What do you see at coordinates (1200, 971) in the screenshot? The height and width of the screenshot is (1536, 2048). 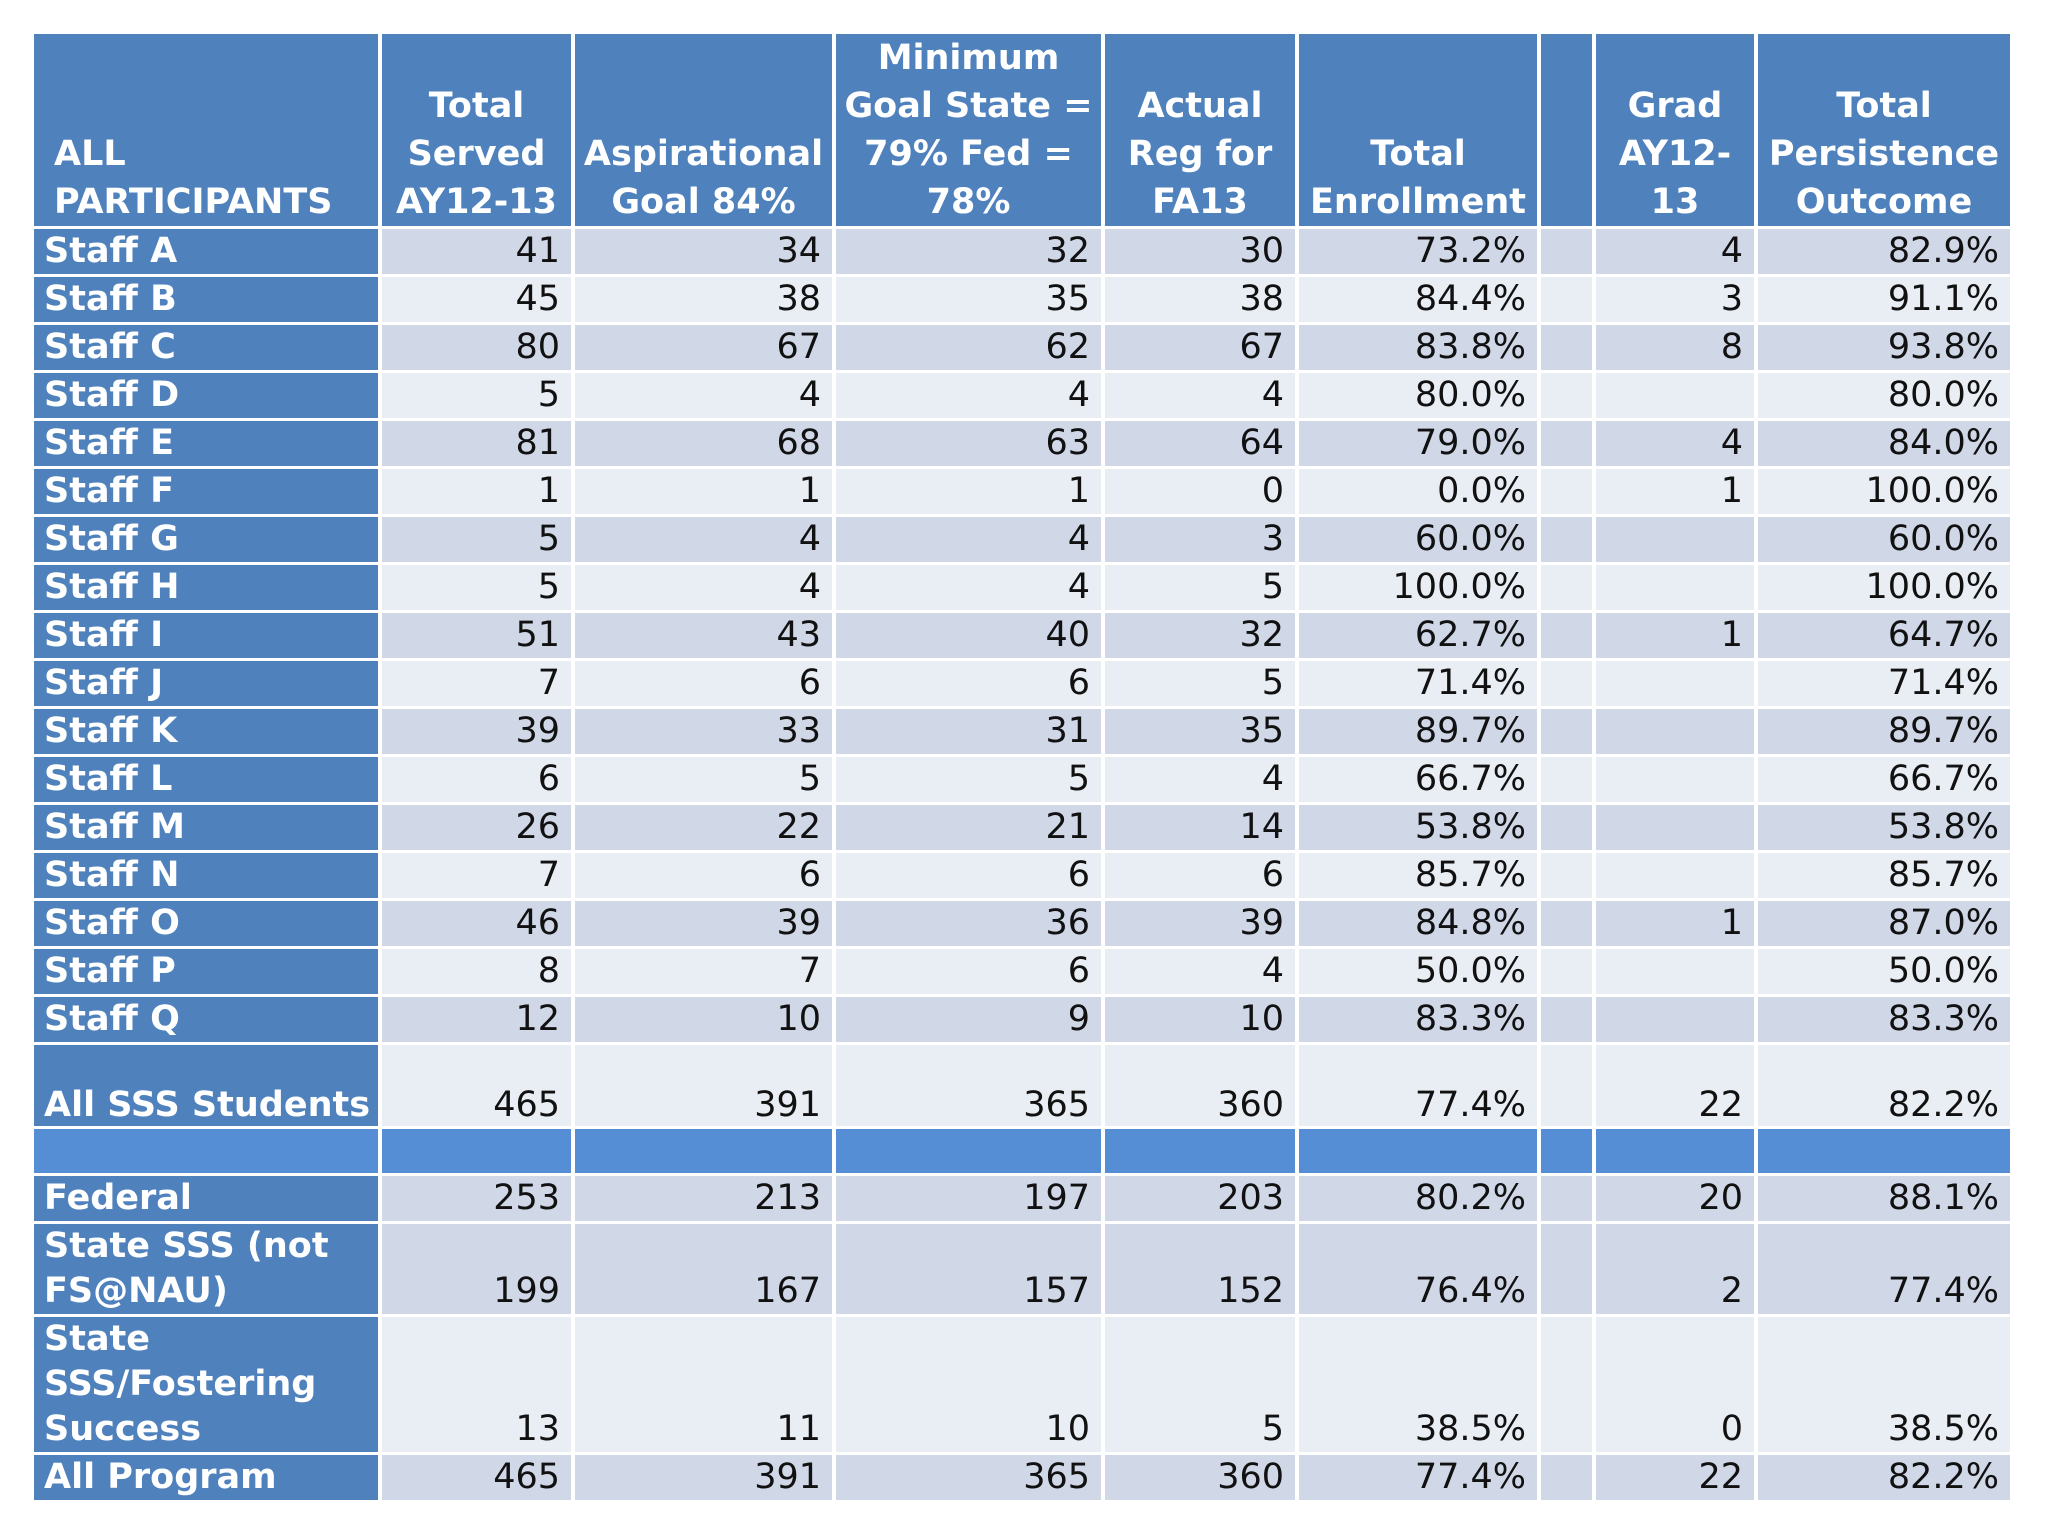 I see `actual-reg-cell: 4` at bounding box center [1200, 971].